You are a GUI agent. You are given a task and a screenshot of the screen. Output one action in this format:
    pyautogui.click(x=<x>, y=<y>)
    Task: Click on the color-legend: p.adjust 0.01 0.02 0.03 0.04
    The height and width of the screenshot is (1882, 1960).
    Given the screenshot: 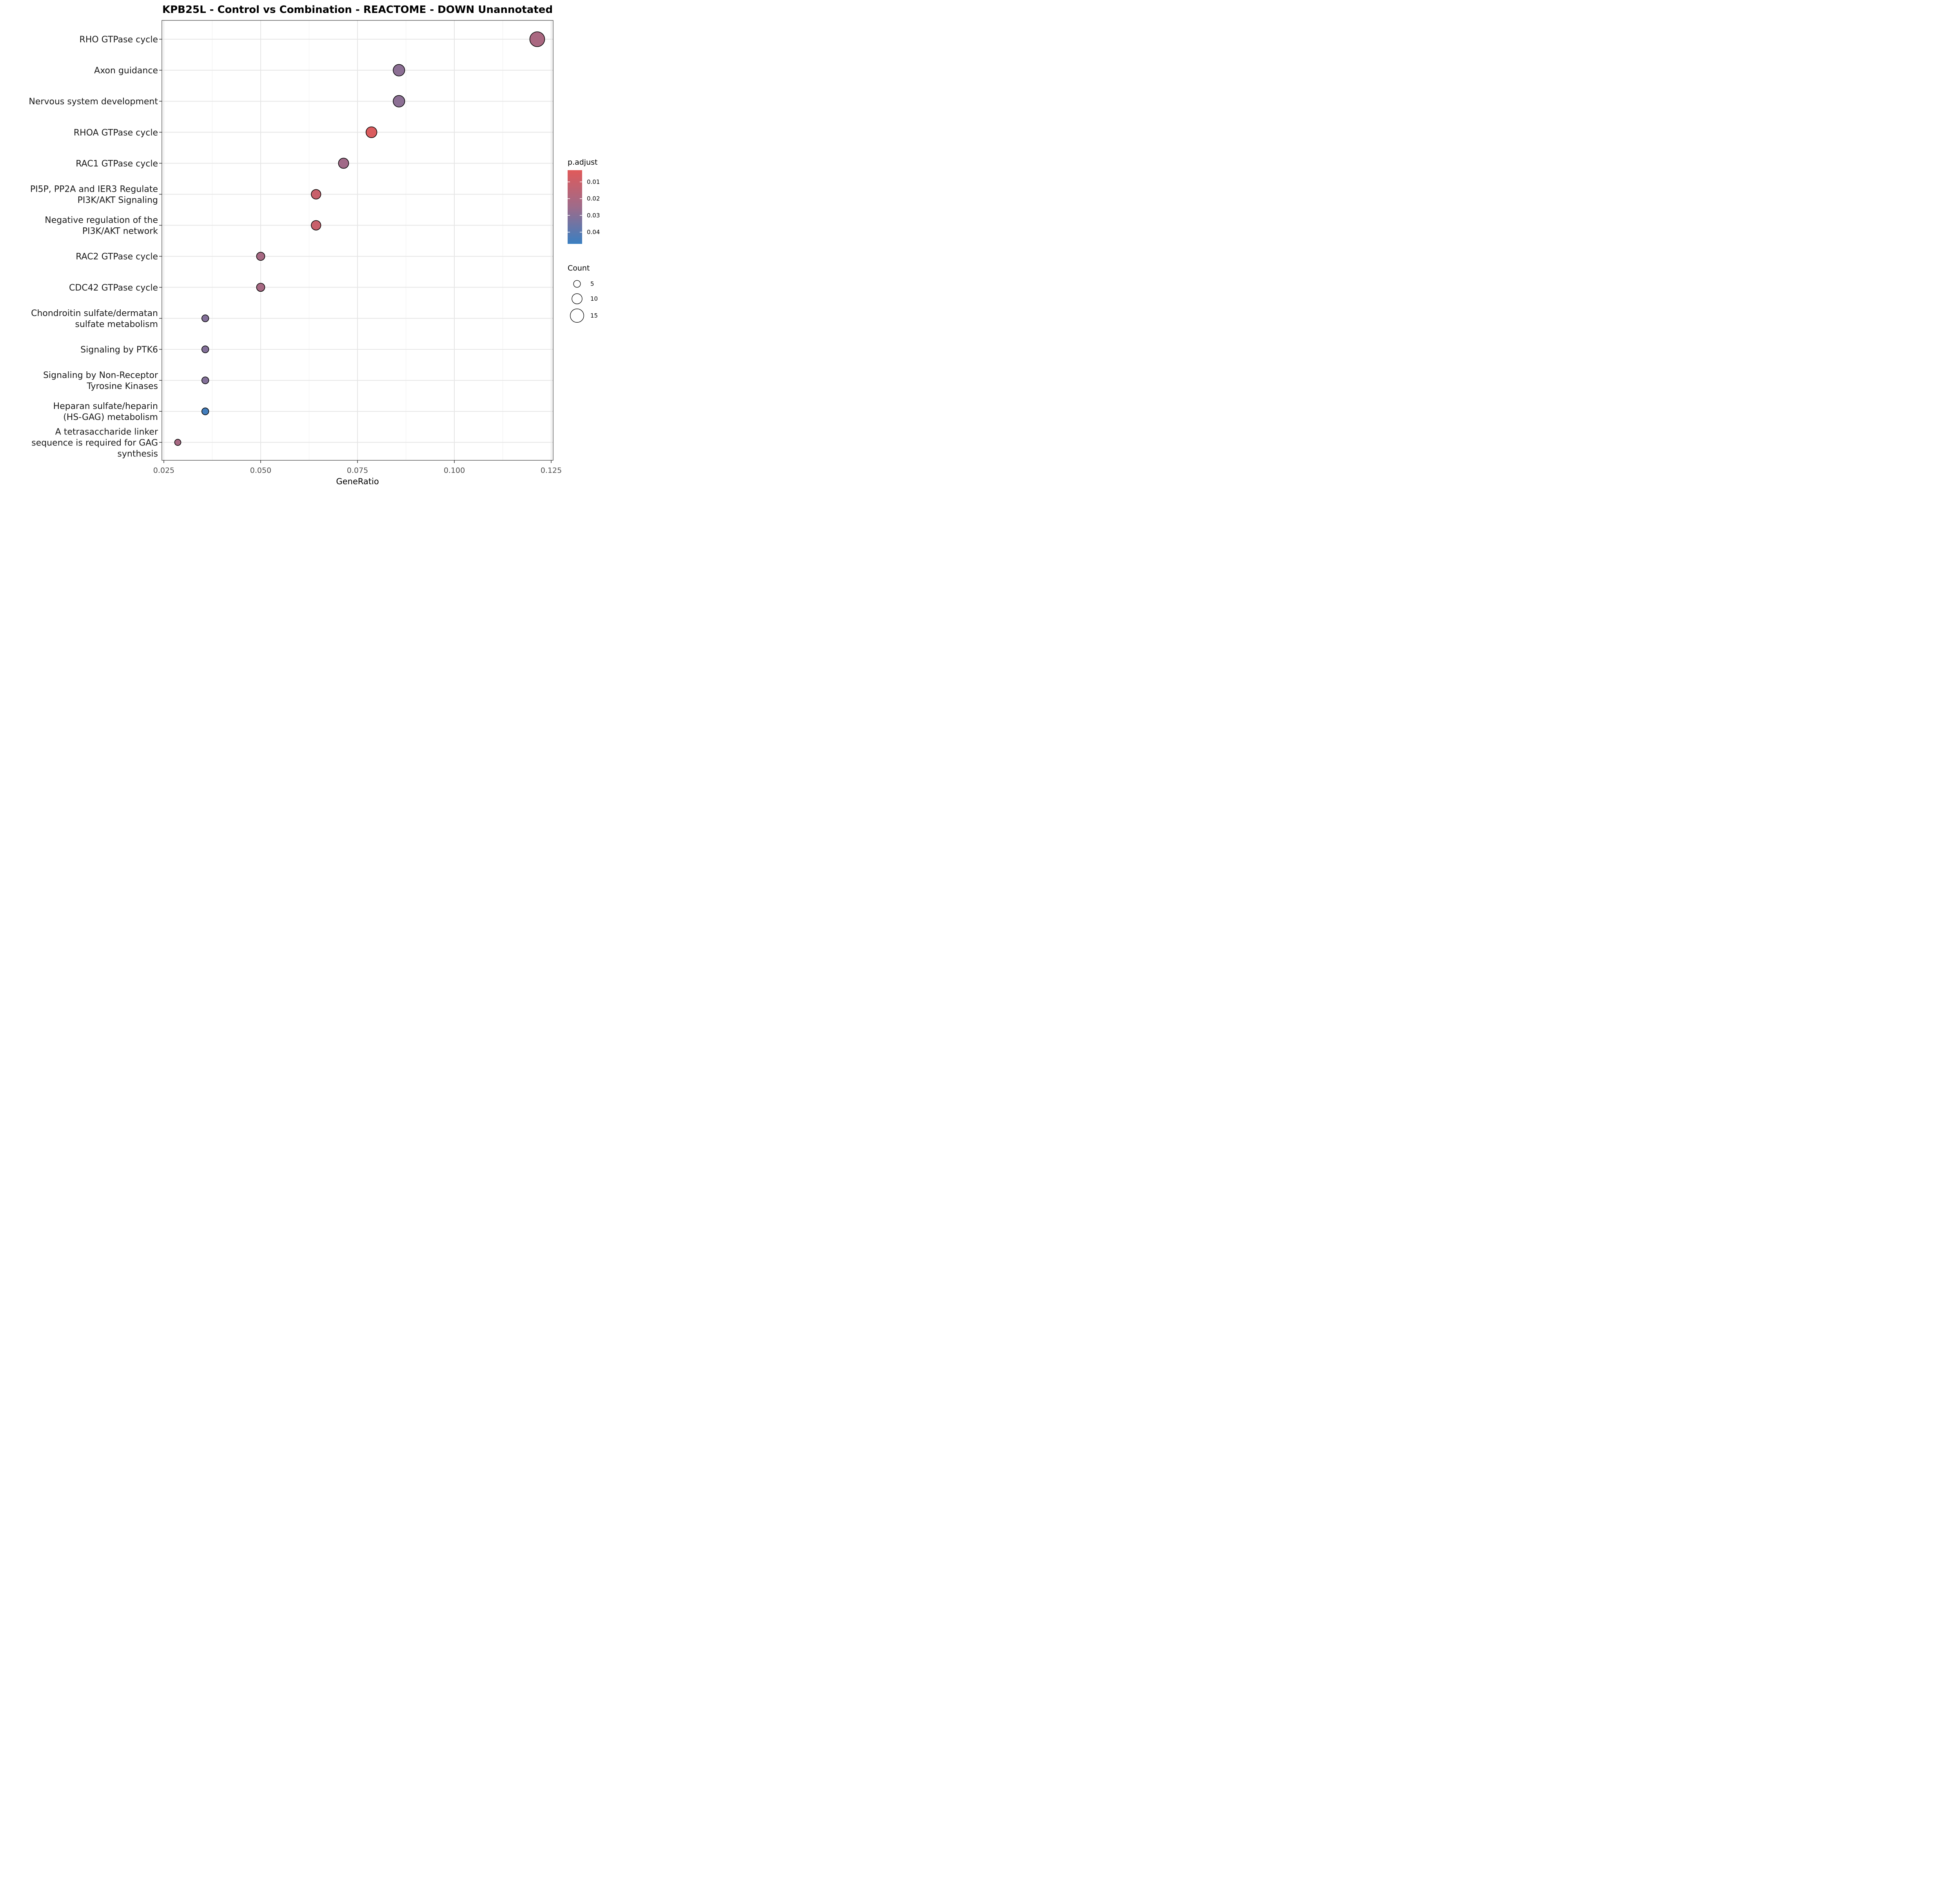 What is the action you would take?
    pyautogui.click(x=584, y=201)
    